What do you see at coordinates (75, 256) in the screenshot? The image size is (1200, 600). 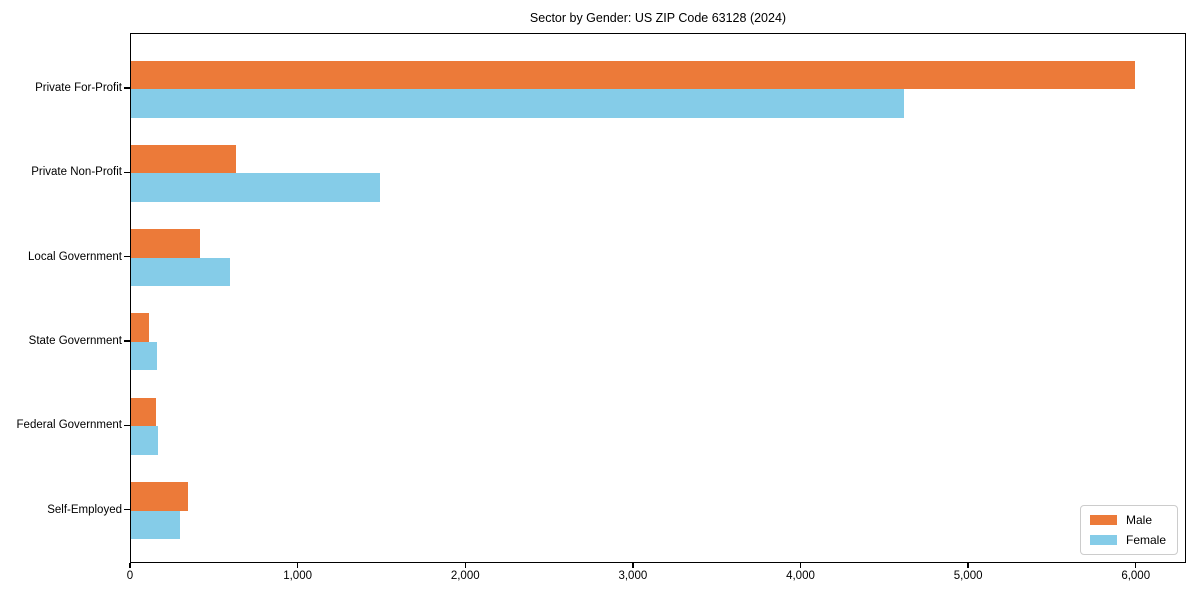 I see `y-axis-label-local-government: Local Government` at bounding box center [75, 256].